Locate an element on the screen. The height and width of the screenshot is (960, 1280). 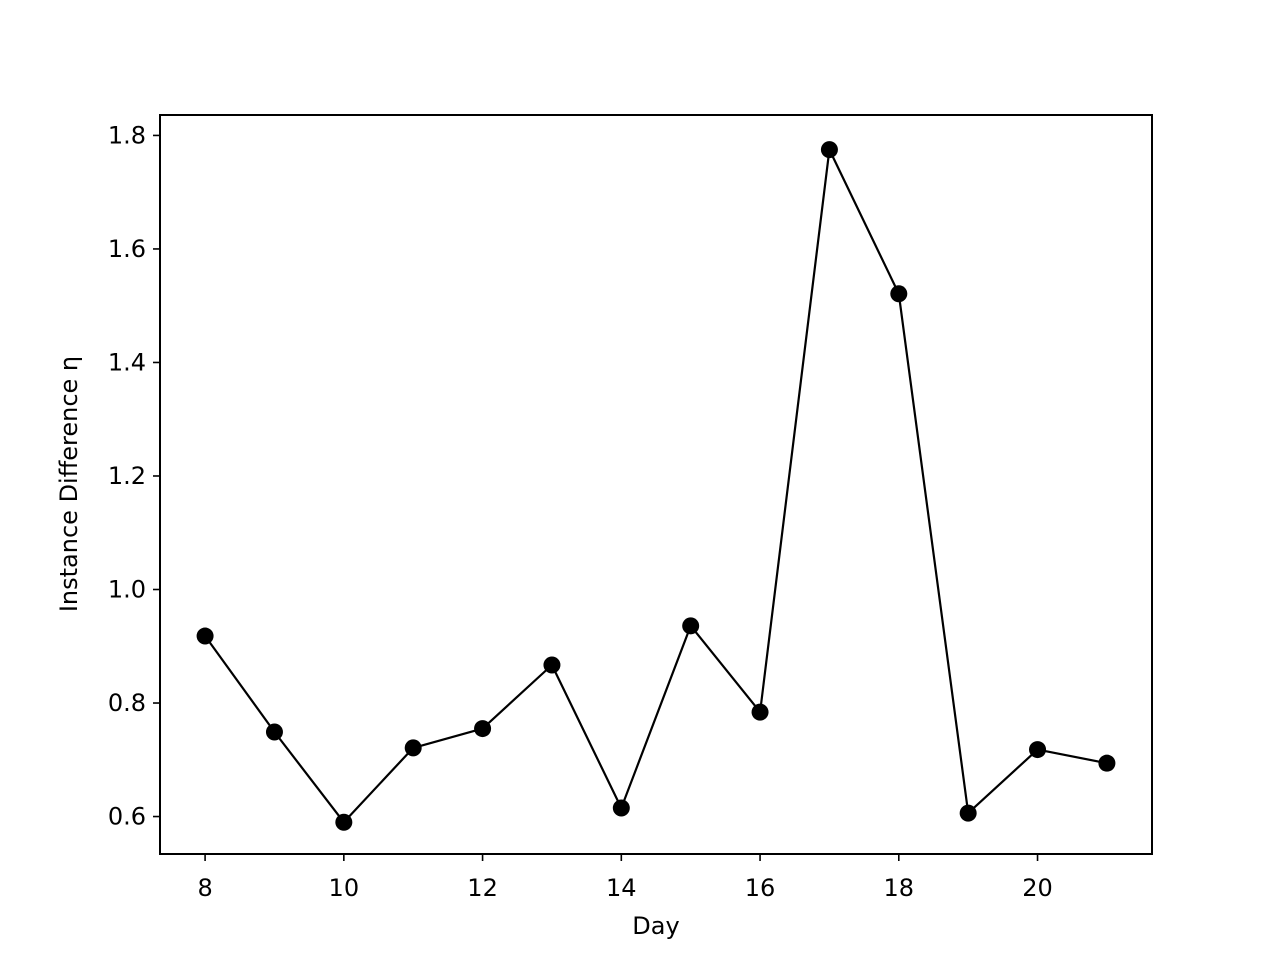
x-tick-label: 20 is located at coordinates (1037, 888).